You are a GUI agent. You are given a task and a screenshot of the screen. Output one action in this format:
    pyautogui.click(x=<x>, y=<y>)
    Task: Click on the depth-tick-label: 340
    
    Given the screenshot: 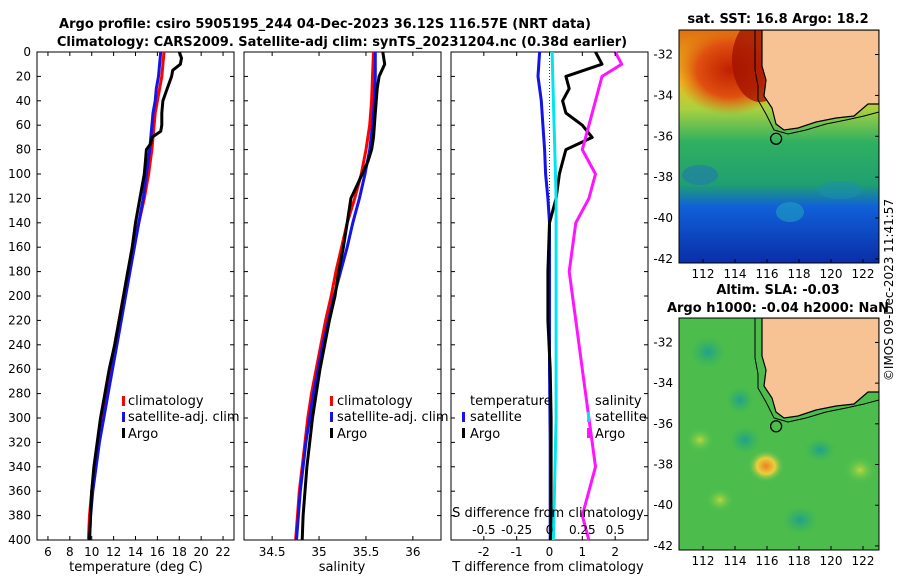 What is the action you would take?
    pyautogui.click(x=19, y=467)
    